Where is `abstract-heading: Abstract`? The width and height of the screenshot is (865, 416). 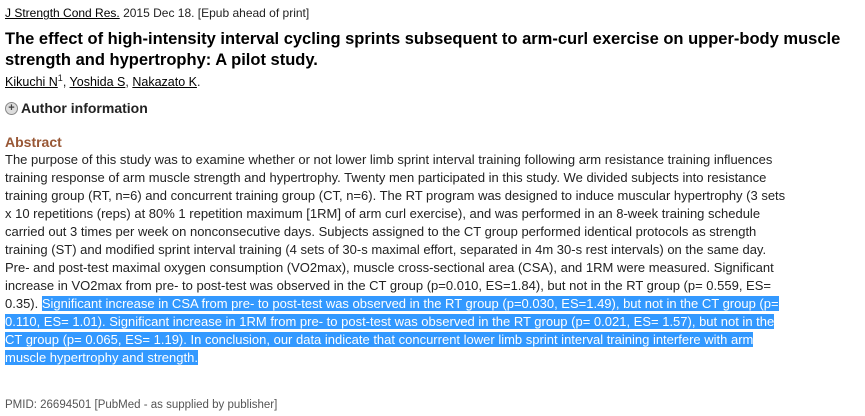 abstract-heading: Abstract is located at coordinates (33, 142).